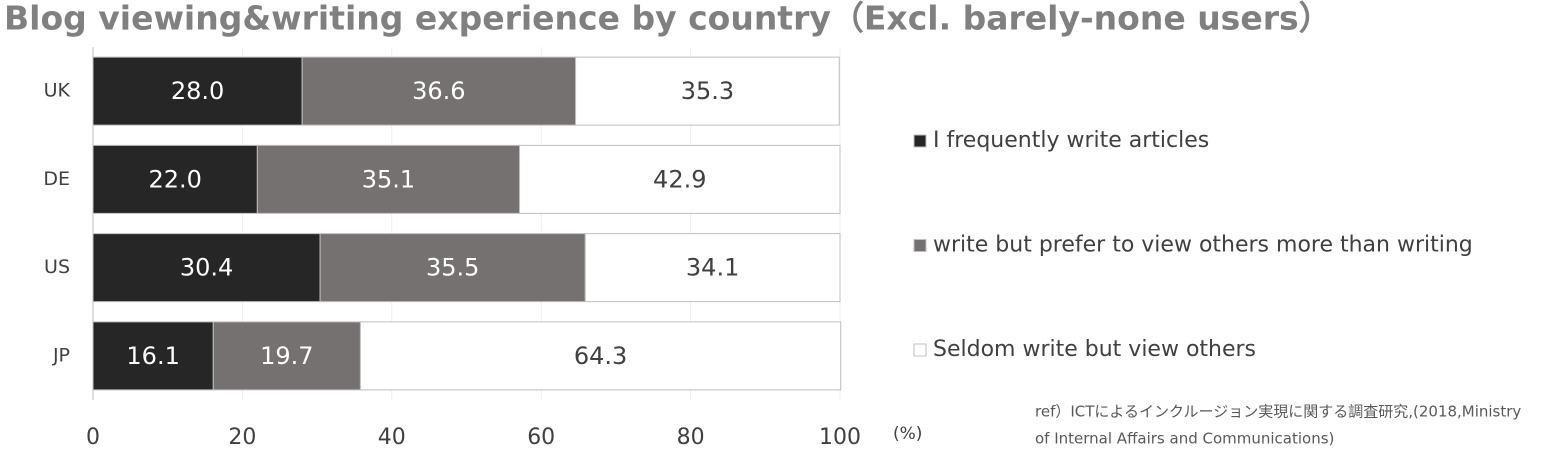 The height and width of the screenshot is (455, 1557). I want to click on x-tick-label: 60, so click(541, 437).